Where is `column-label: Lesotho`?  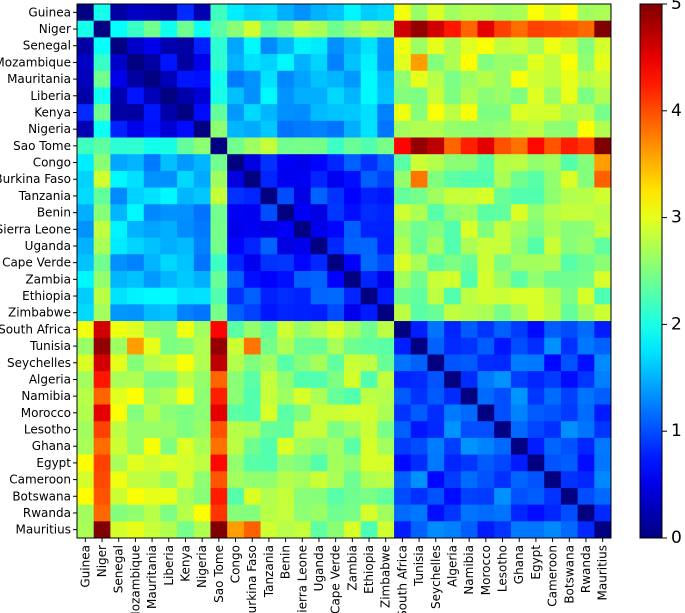
column-label: Lesotho is located at coordinates (503, 568).